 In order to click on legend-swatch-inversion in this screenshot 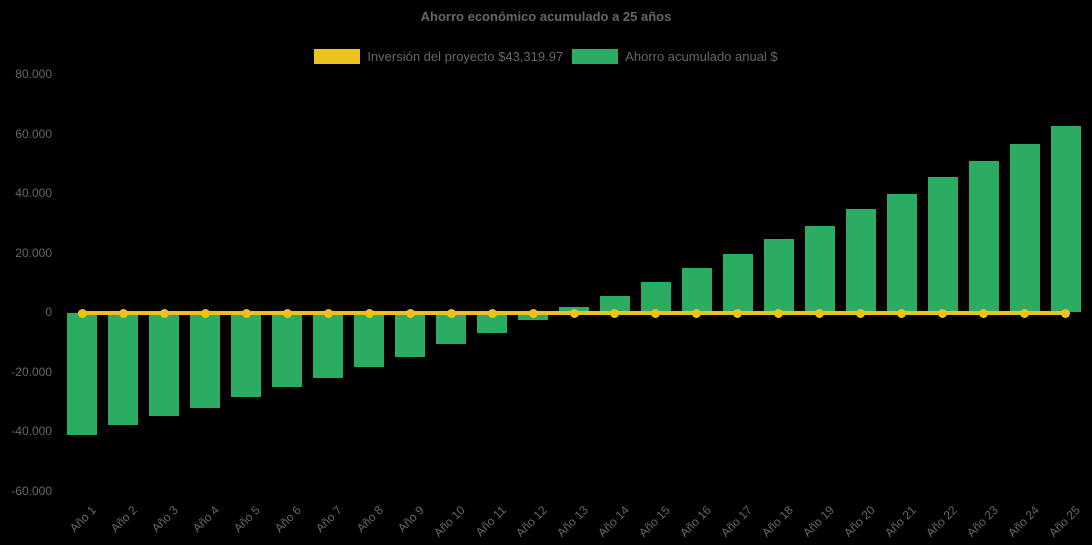, I will do `click(337, 56)`.